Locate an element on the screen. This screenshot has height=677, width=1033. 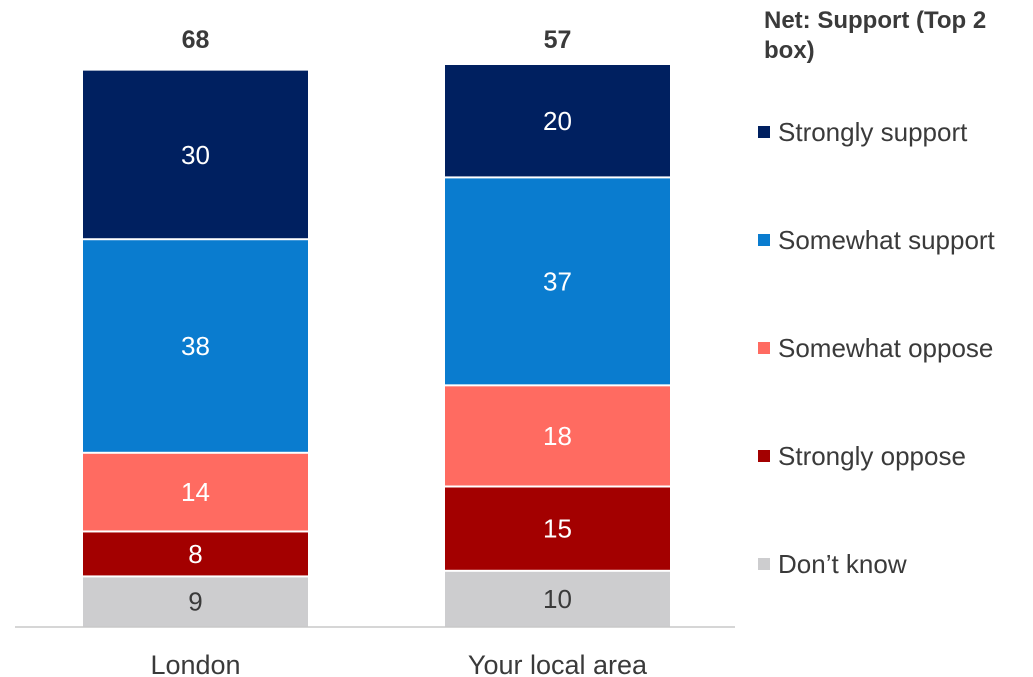
bar-segment-london-somewhat-oppose is located at coordinates (195, 492).